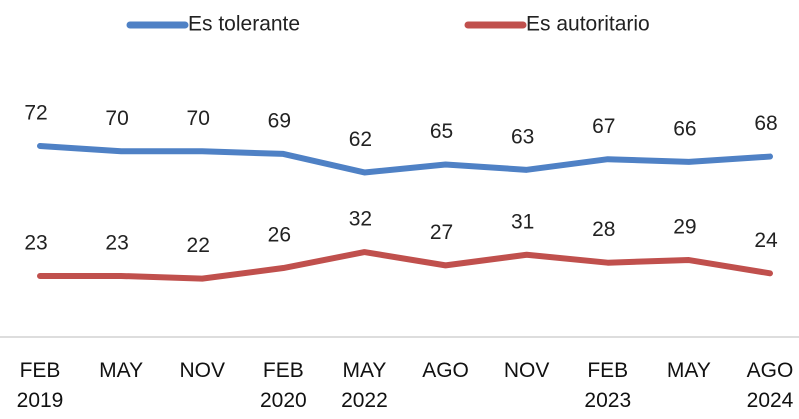  What do you see at coordinates (244, 24) in the screenshot?
I see `legend-label: Es tolerante` at bounding box center [244, 24].